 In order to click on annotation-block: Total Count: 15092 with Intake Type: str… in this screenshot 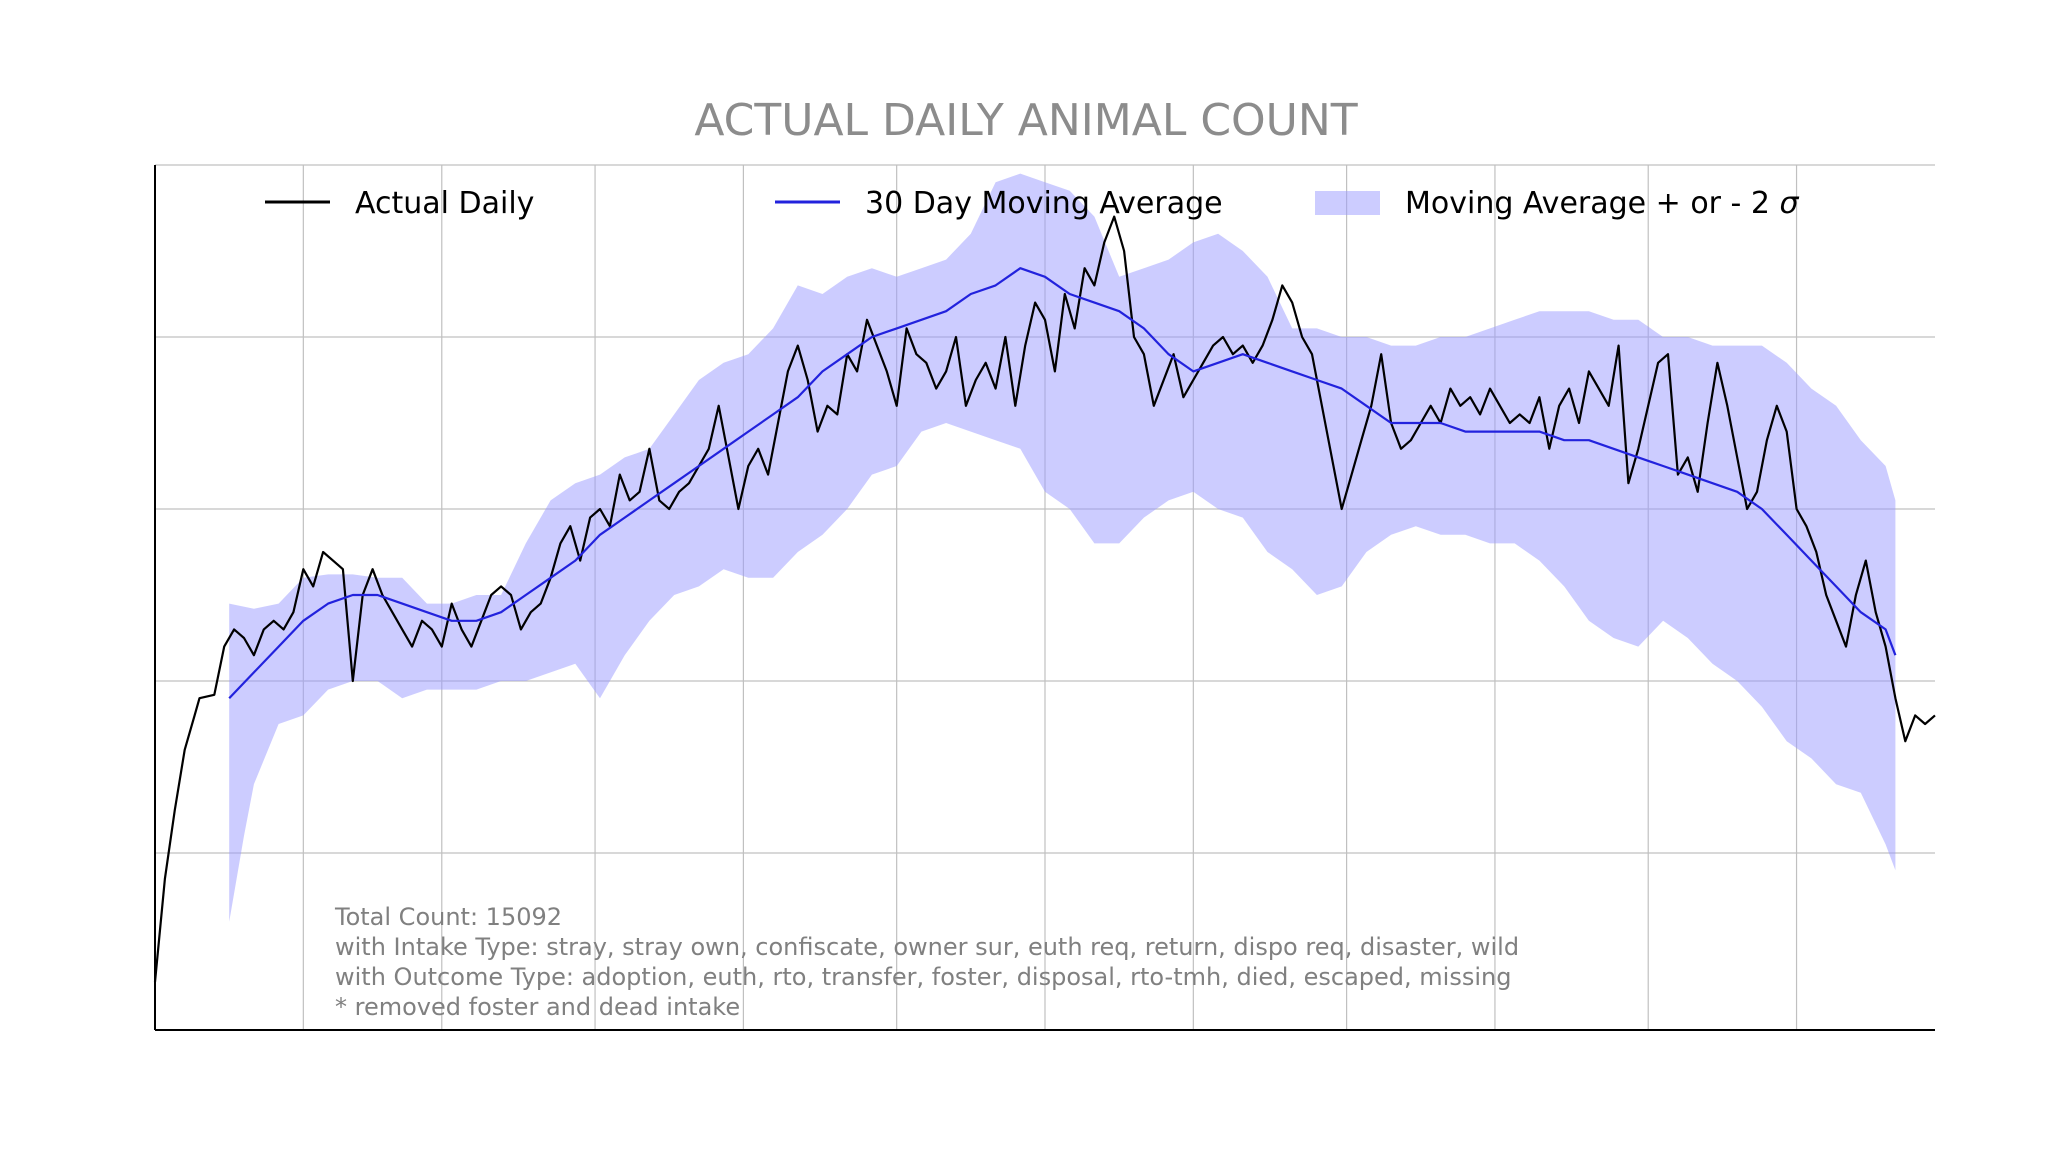, I will do `click(926, 962)`.